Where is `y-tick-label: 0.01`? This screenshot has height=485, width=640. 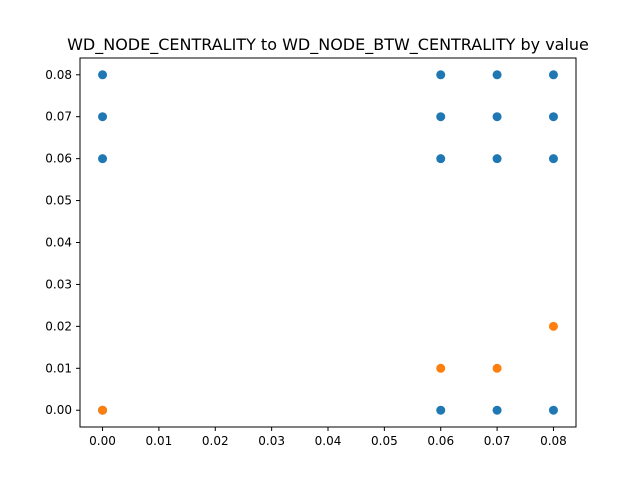 y-tick-label: 0.01 is located at coordinates (58, 368).